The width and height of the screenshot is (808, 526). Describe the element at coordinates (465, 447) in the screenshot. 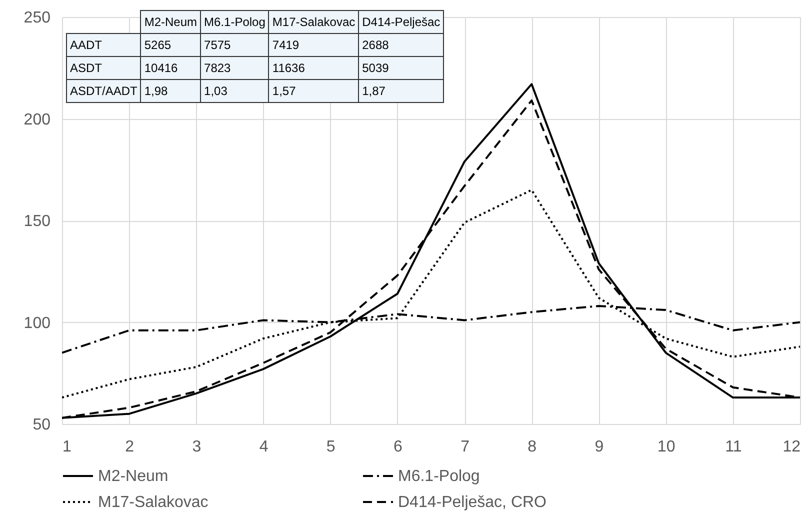

I see `x-tick-label: 7` at that location.